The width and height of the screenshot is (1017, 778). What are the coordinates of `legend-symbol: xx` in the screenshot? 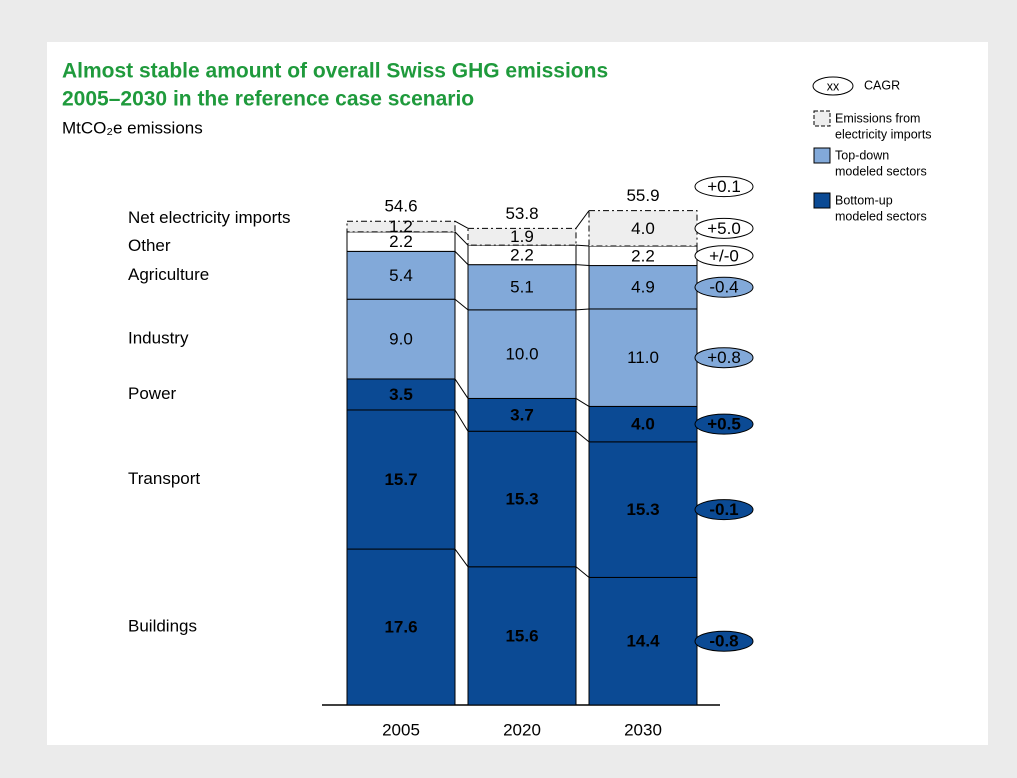 It's located at (833, 86).